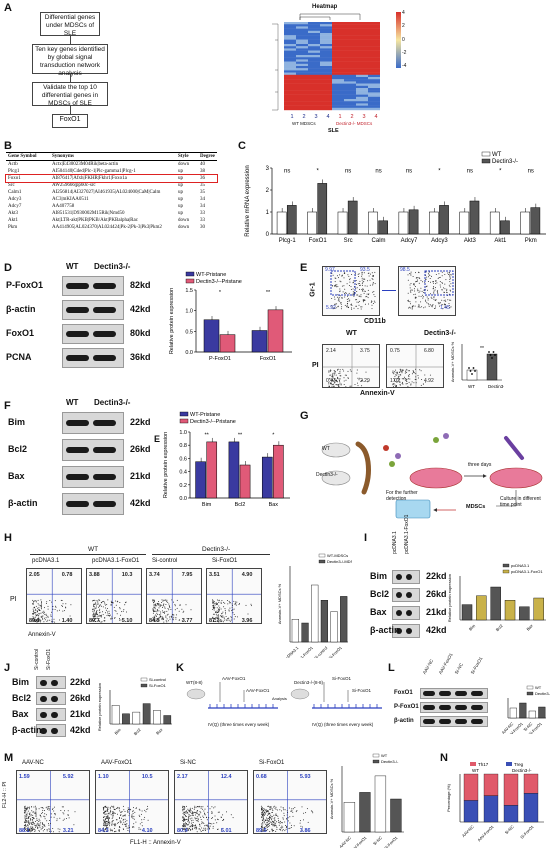  I want to click on legend-label: Si-control, so click(157, 679).